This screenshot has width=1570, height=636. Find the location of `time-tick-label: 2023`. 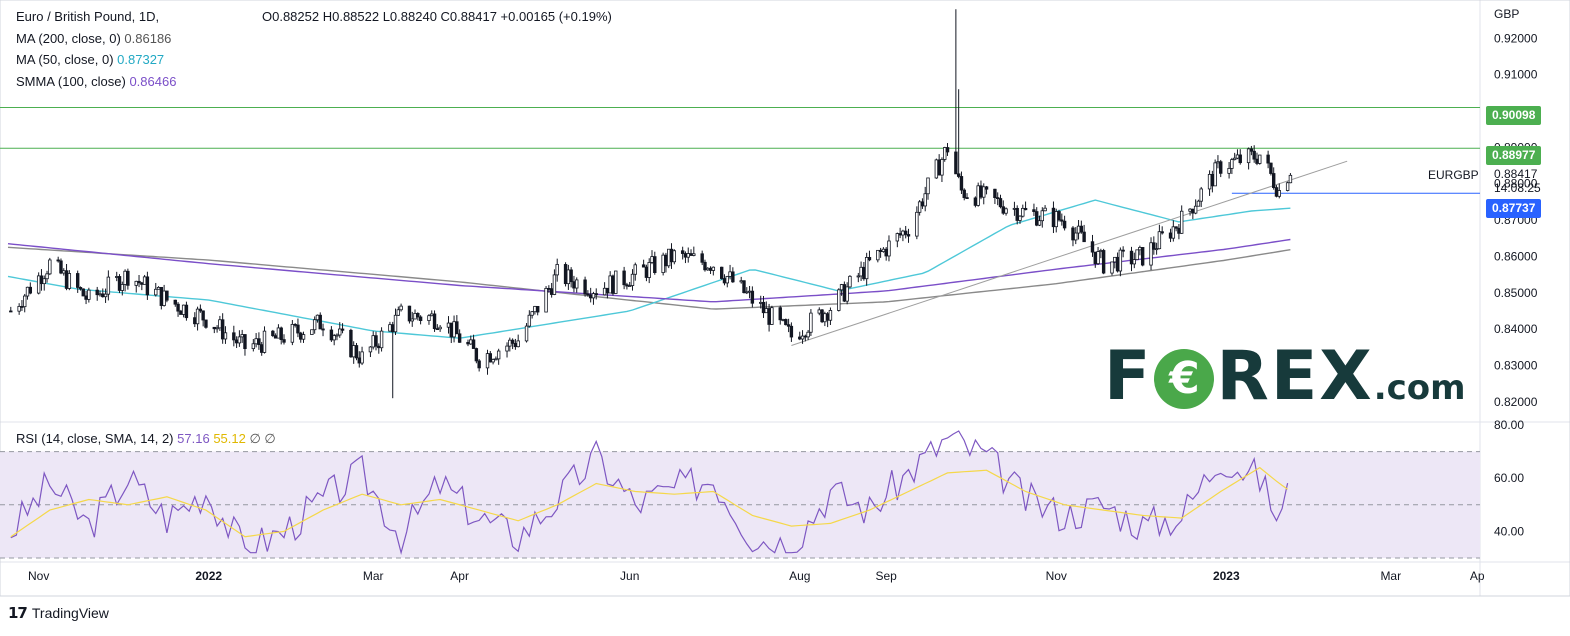

time-tick-label: 2023 is located at coordinates (1226, 576).